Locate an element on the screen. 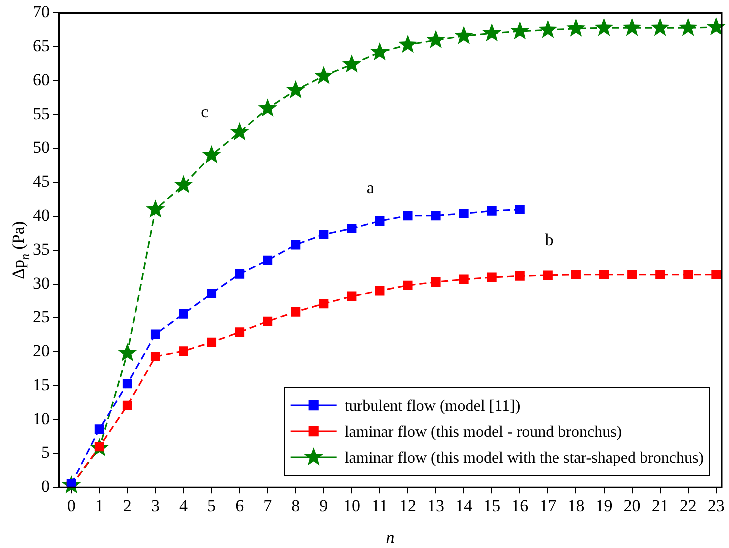 The image size is (729, 548). annotation: a is located at coordinates (370, 188).